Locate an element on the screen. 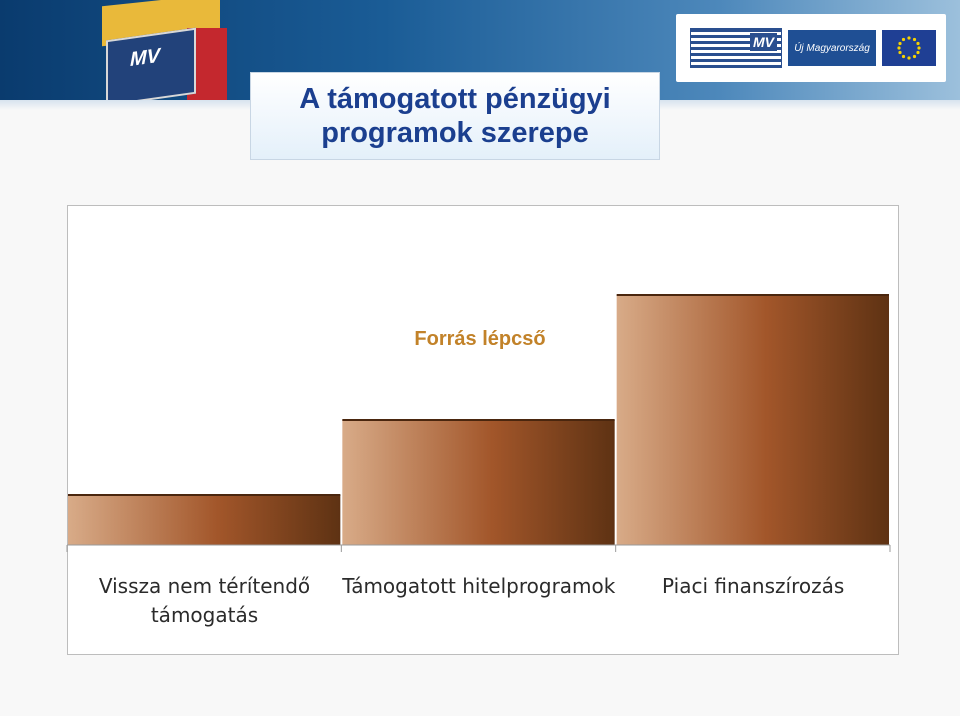  slide-title: A támogatott pénzügyi programok szerepe is located at coordinates (455, 116).